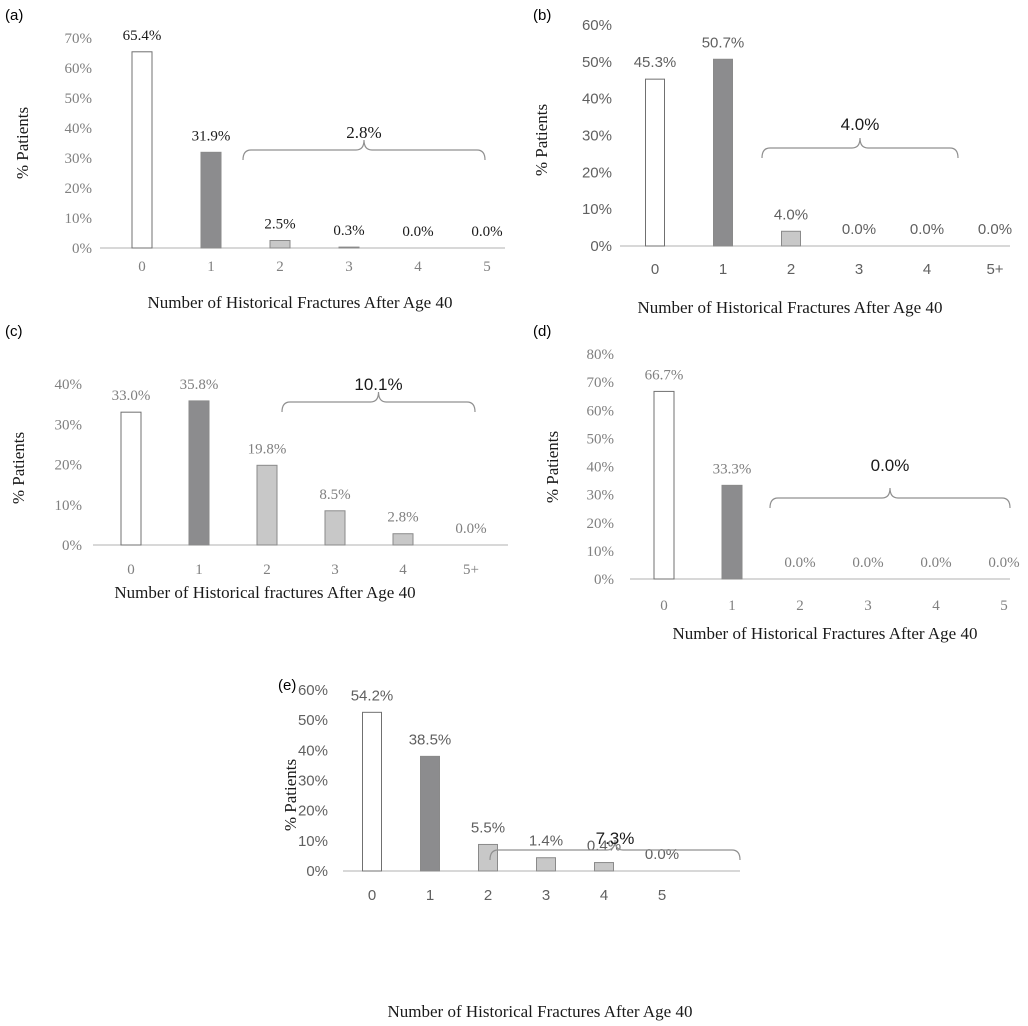  I want to click on panel-label: (a), so click(14, 15).